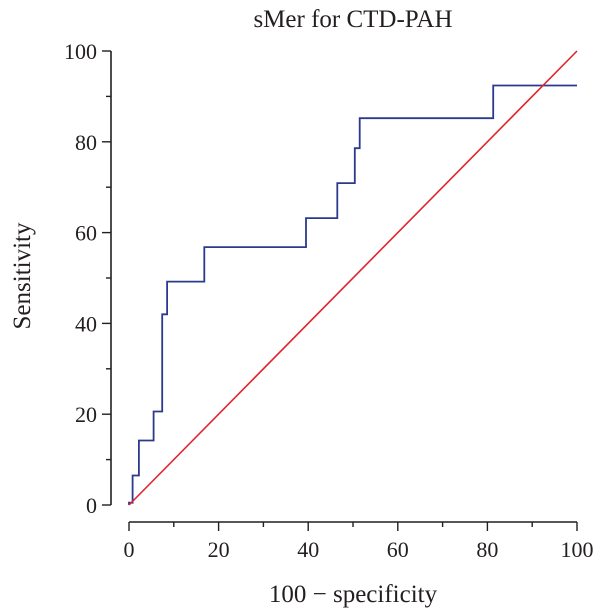  What do you see at coordinates (359, 542) in the screenshot?
I see `x-axis-ticks: 0 20 40 60 80 100` at bounding box center [359, 542].